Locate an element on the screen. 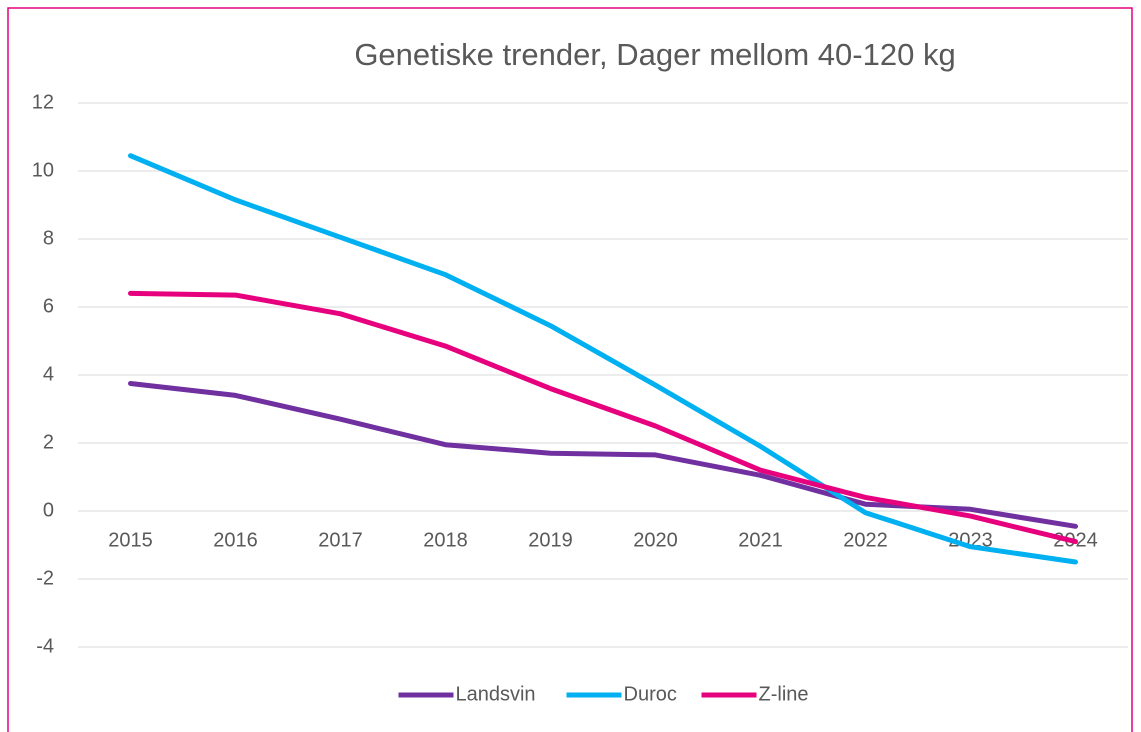 Image resolution: width=1141 pixels, height=732 pixels. legend-label: Z-line is located at coordinates (784, 694).